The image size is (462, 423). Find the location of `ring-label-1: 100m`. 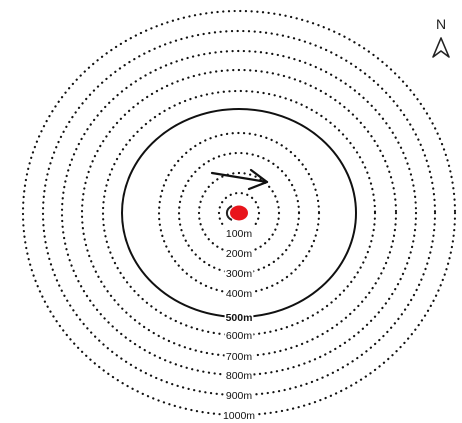

ring-label-1: 100m is located at coordinates (239, 234).